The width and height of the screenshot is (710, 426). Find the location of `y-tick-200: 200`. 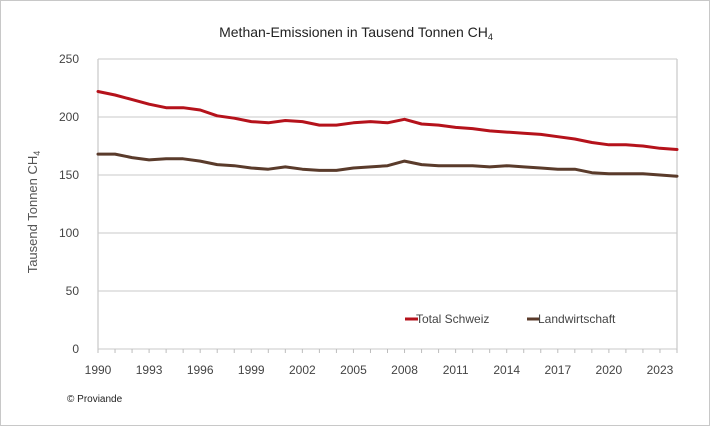

y-tick-200: 200 is located at coordinates (69, 117).